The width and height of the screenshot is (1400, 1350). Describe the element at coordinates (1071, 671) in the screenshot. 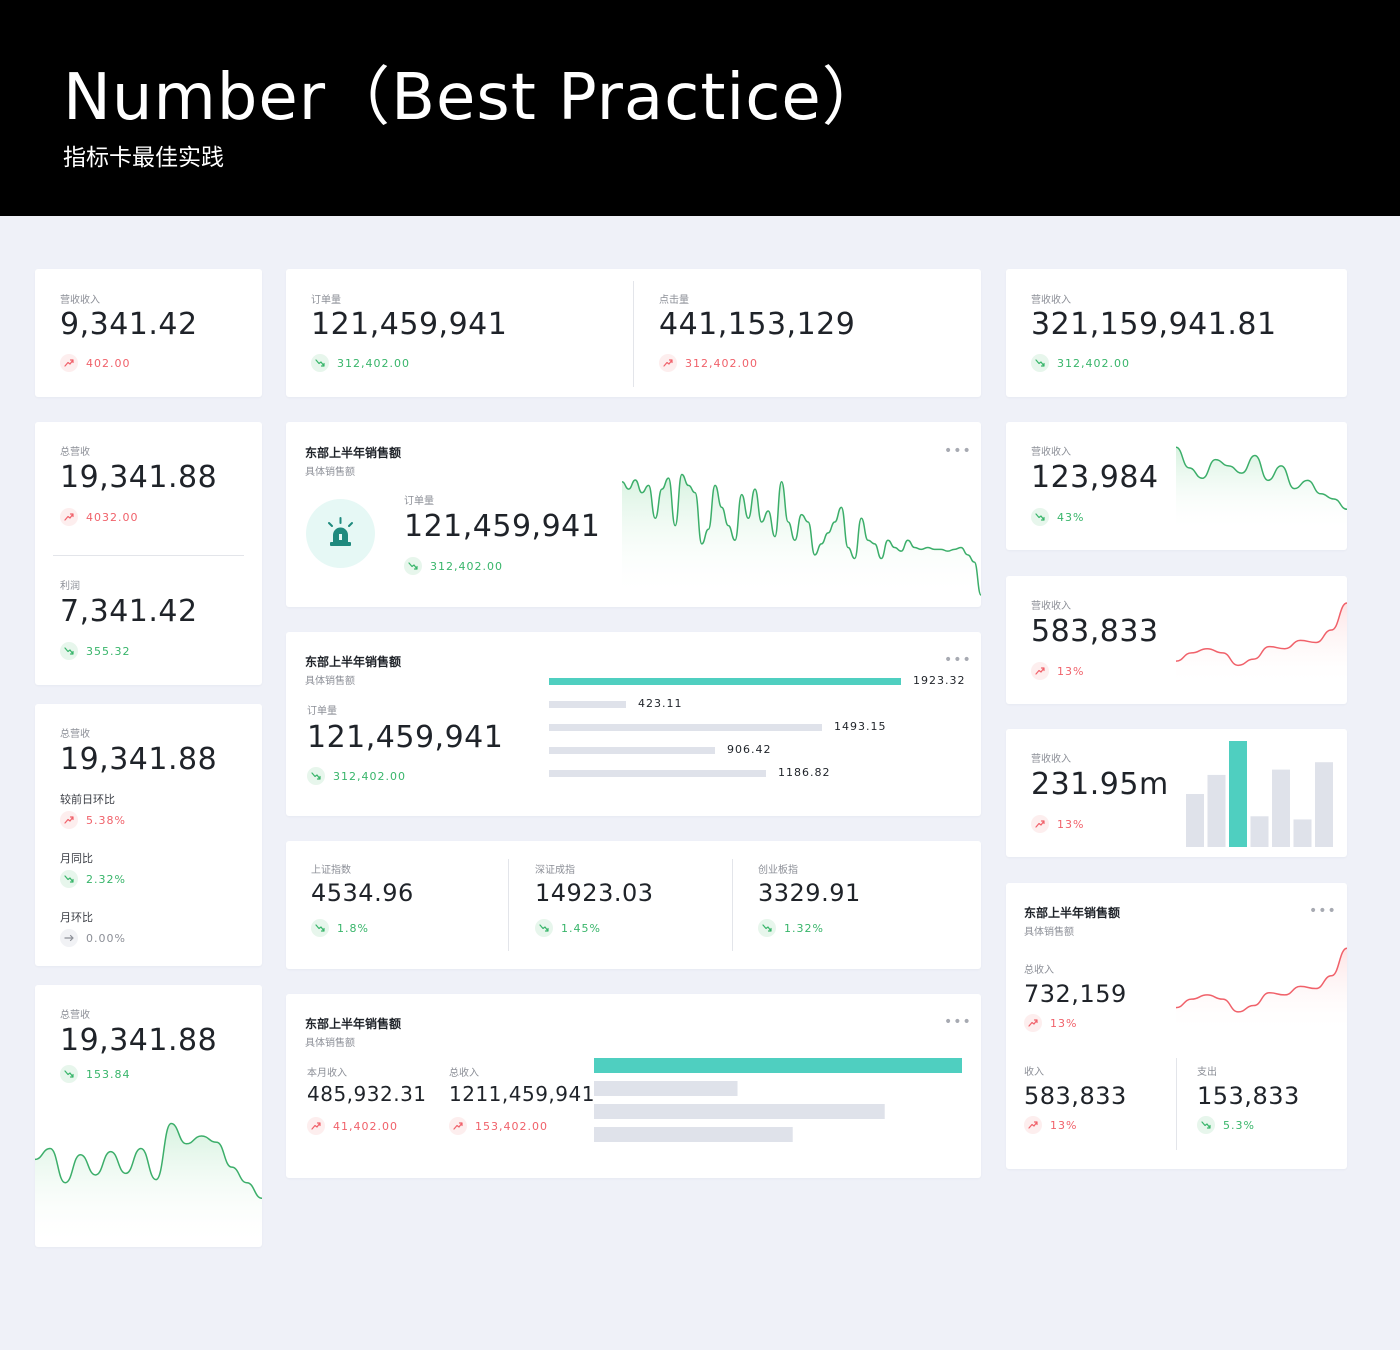

I see `trend-value: 13%` at that location.